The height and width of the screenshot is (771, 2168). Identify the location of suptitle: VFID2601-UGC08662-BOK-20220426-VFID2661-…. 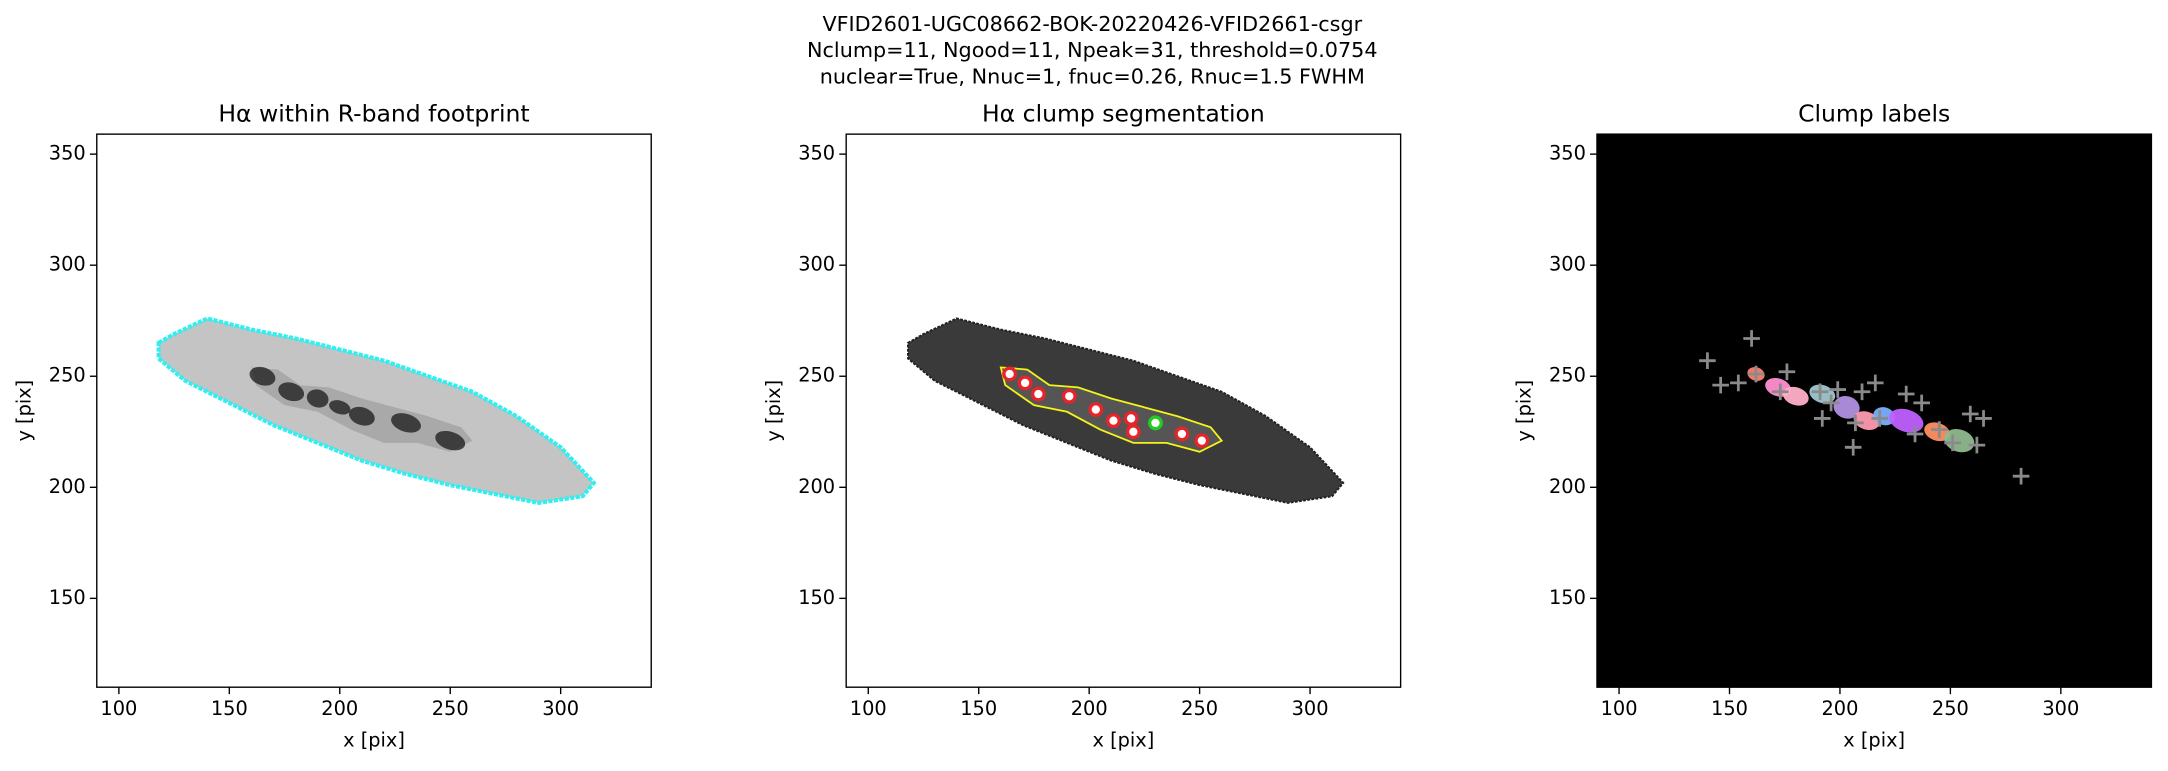
(1092, 24).